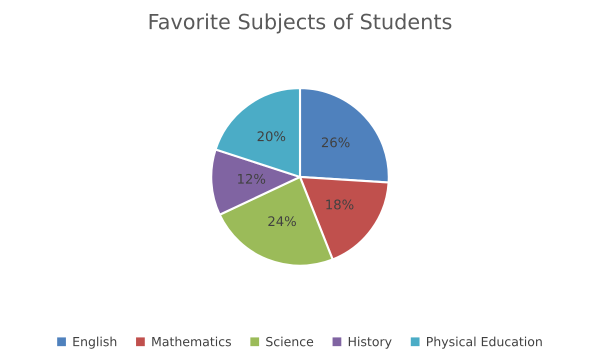 The height and width of the screenshot is (360, 600). What do you see at coordinates (484, 342) in the screenshot?
I see `legend-label: Physical Education` at bounding box center [484, 342].